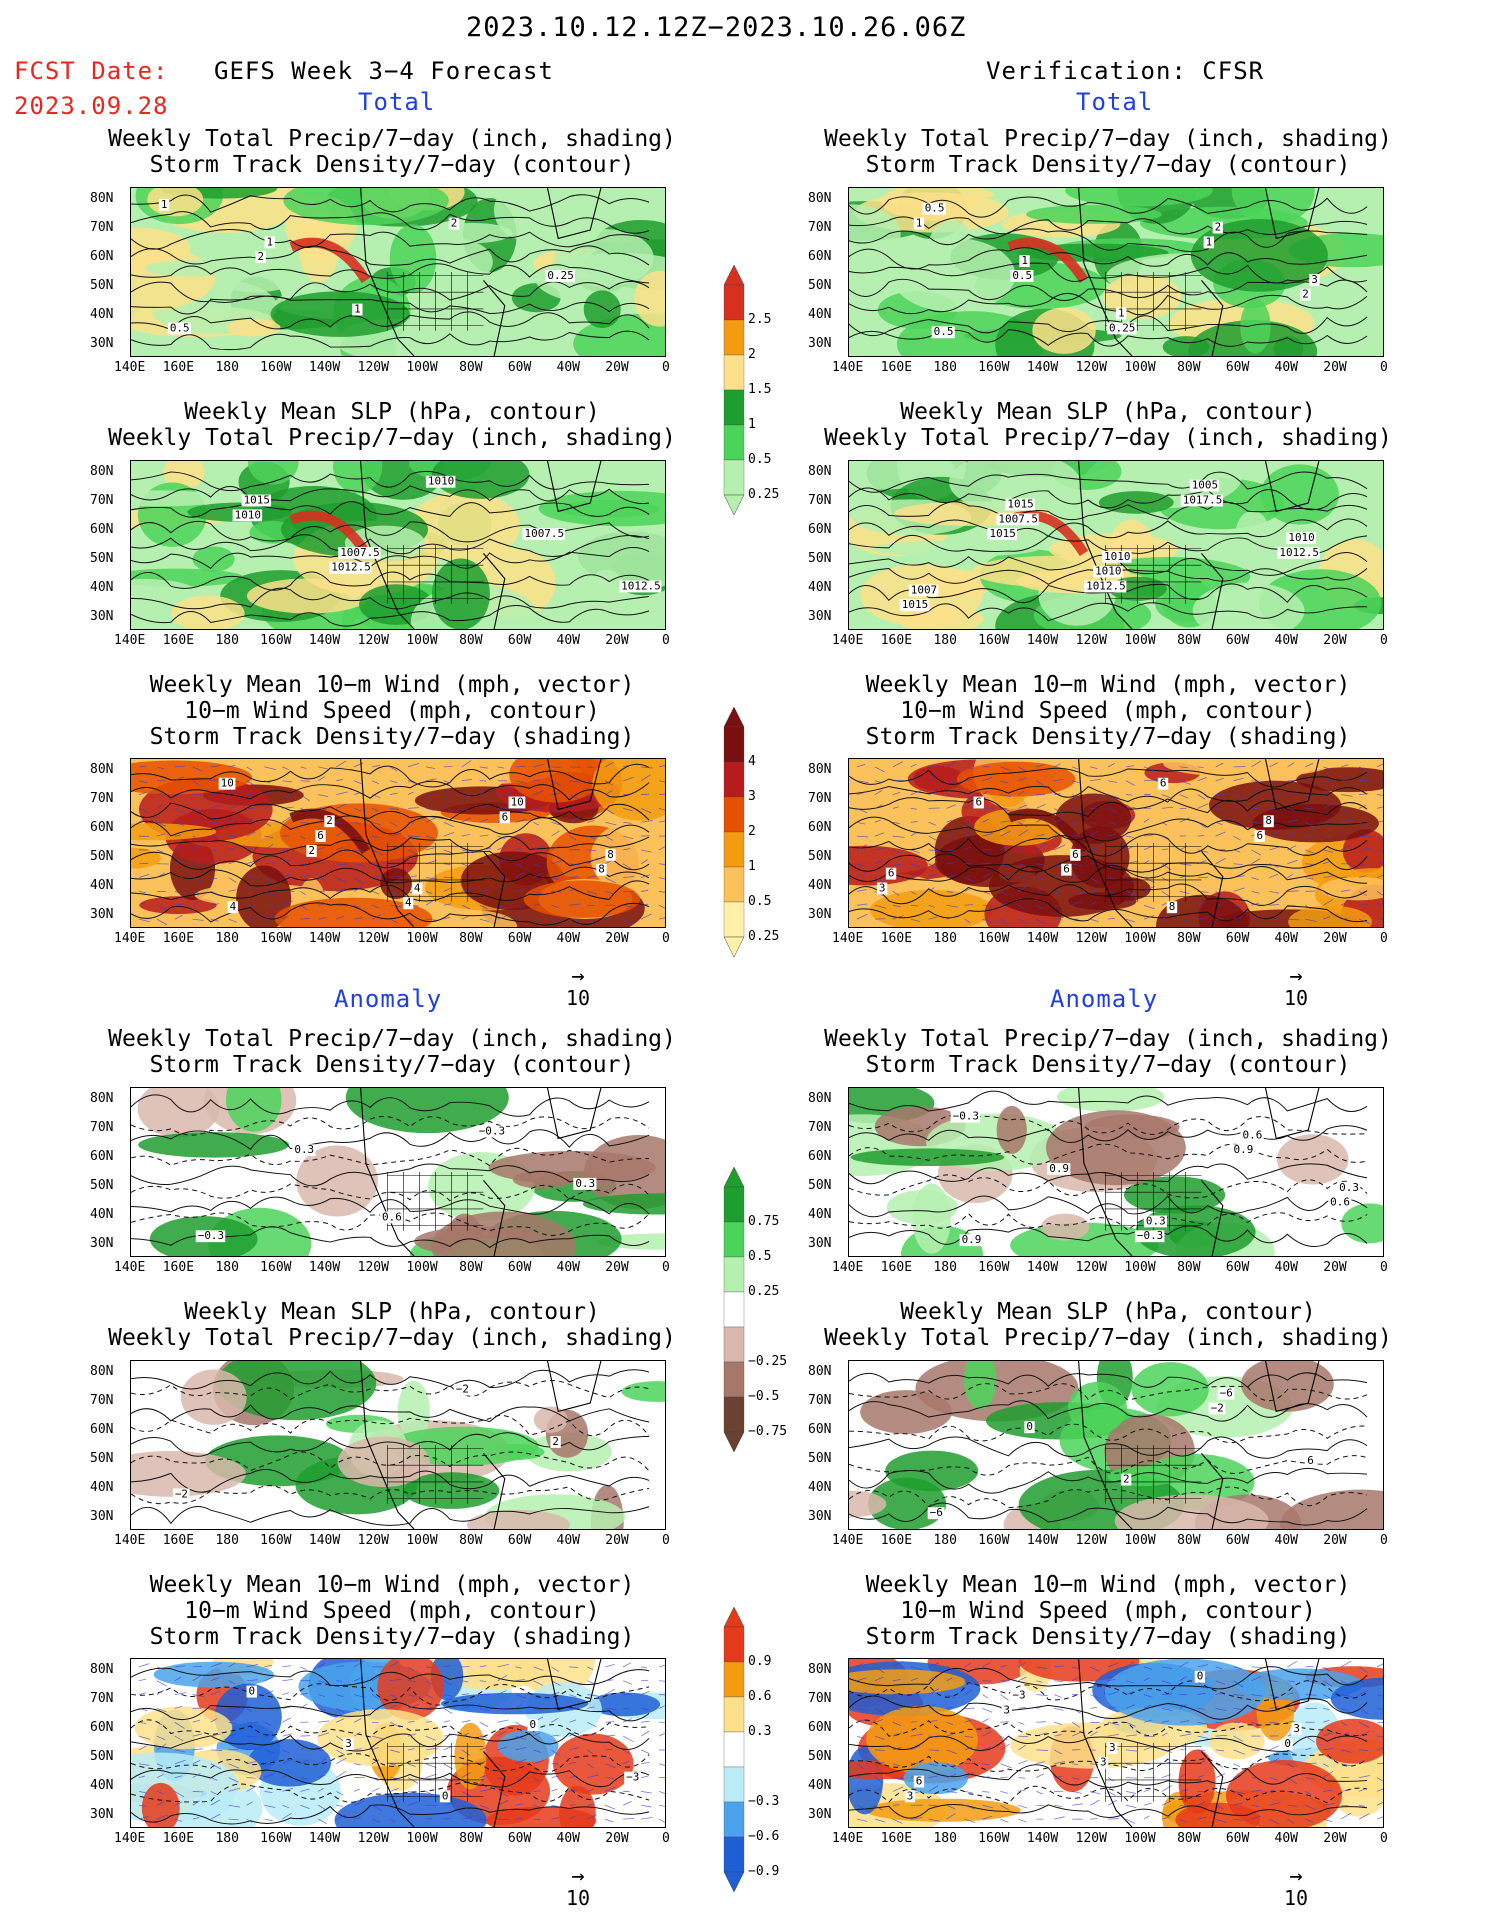 The image size is (1487, 1925). I want to click on vector-ref-3: → 10, so click(578, 1888).